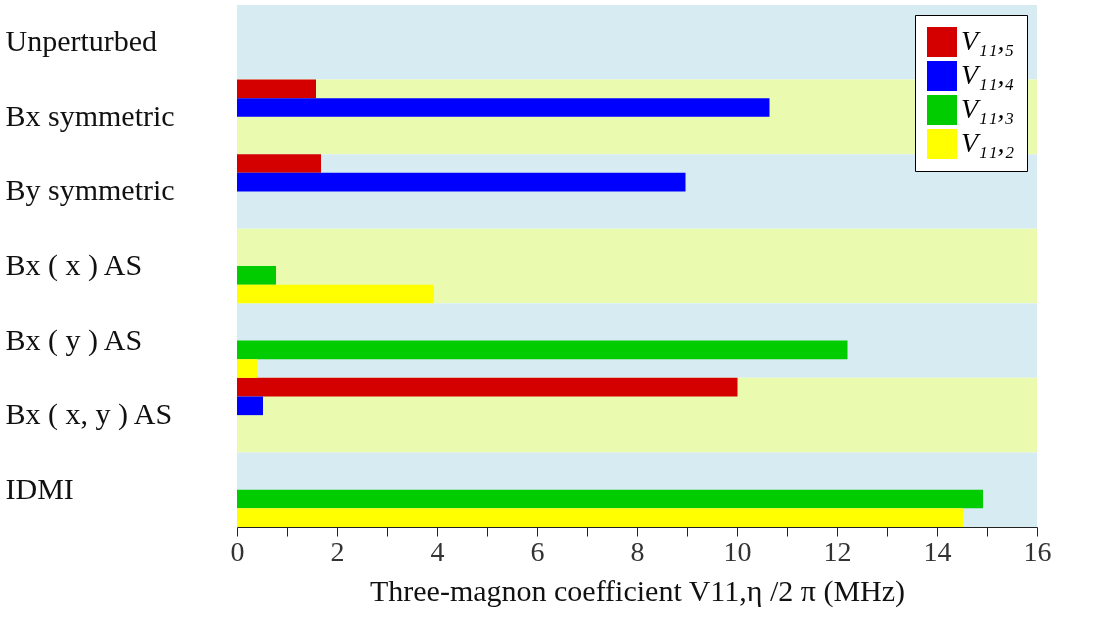 This screenshot has width=1101, height=637. What do you see at coordinates (837, 551) in the screenshot?
I see `x-tick-label: 12` at bounding box center [837, 551].